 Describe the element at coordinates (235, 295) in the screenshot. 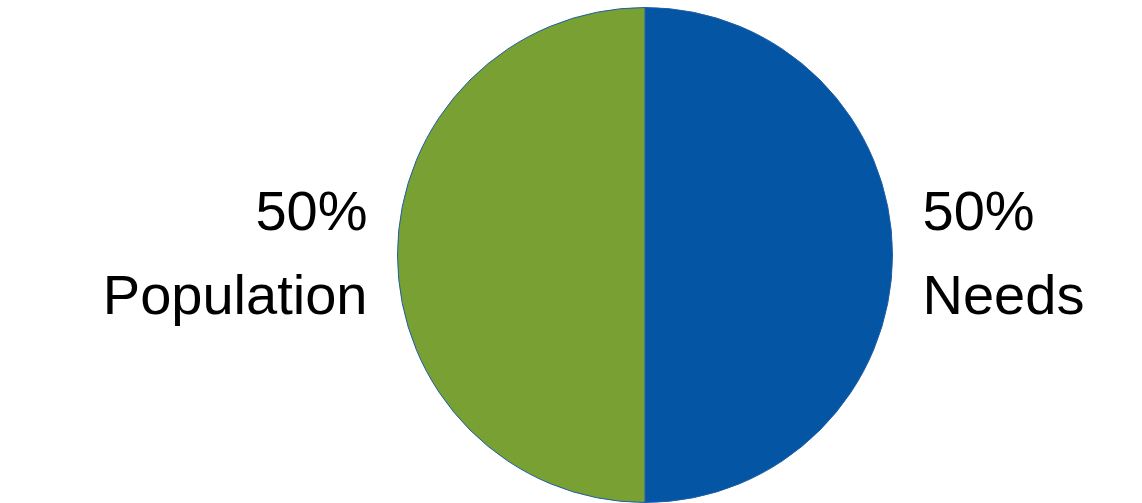

I see `slice-label: Population` at that location.